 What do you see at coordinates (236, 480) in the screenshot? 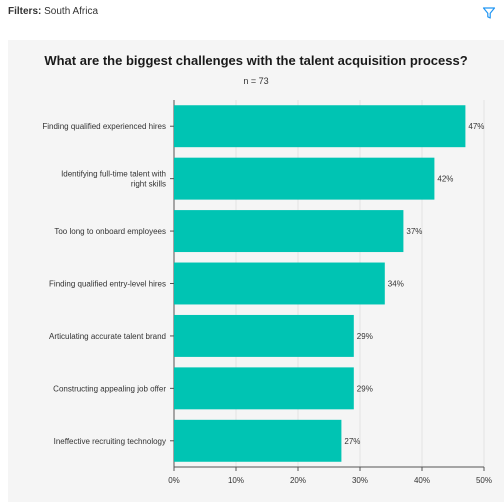
I see `x-tick-label: 10%` at bounding box center [236, 480].